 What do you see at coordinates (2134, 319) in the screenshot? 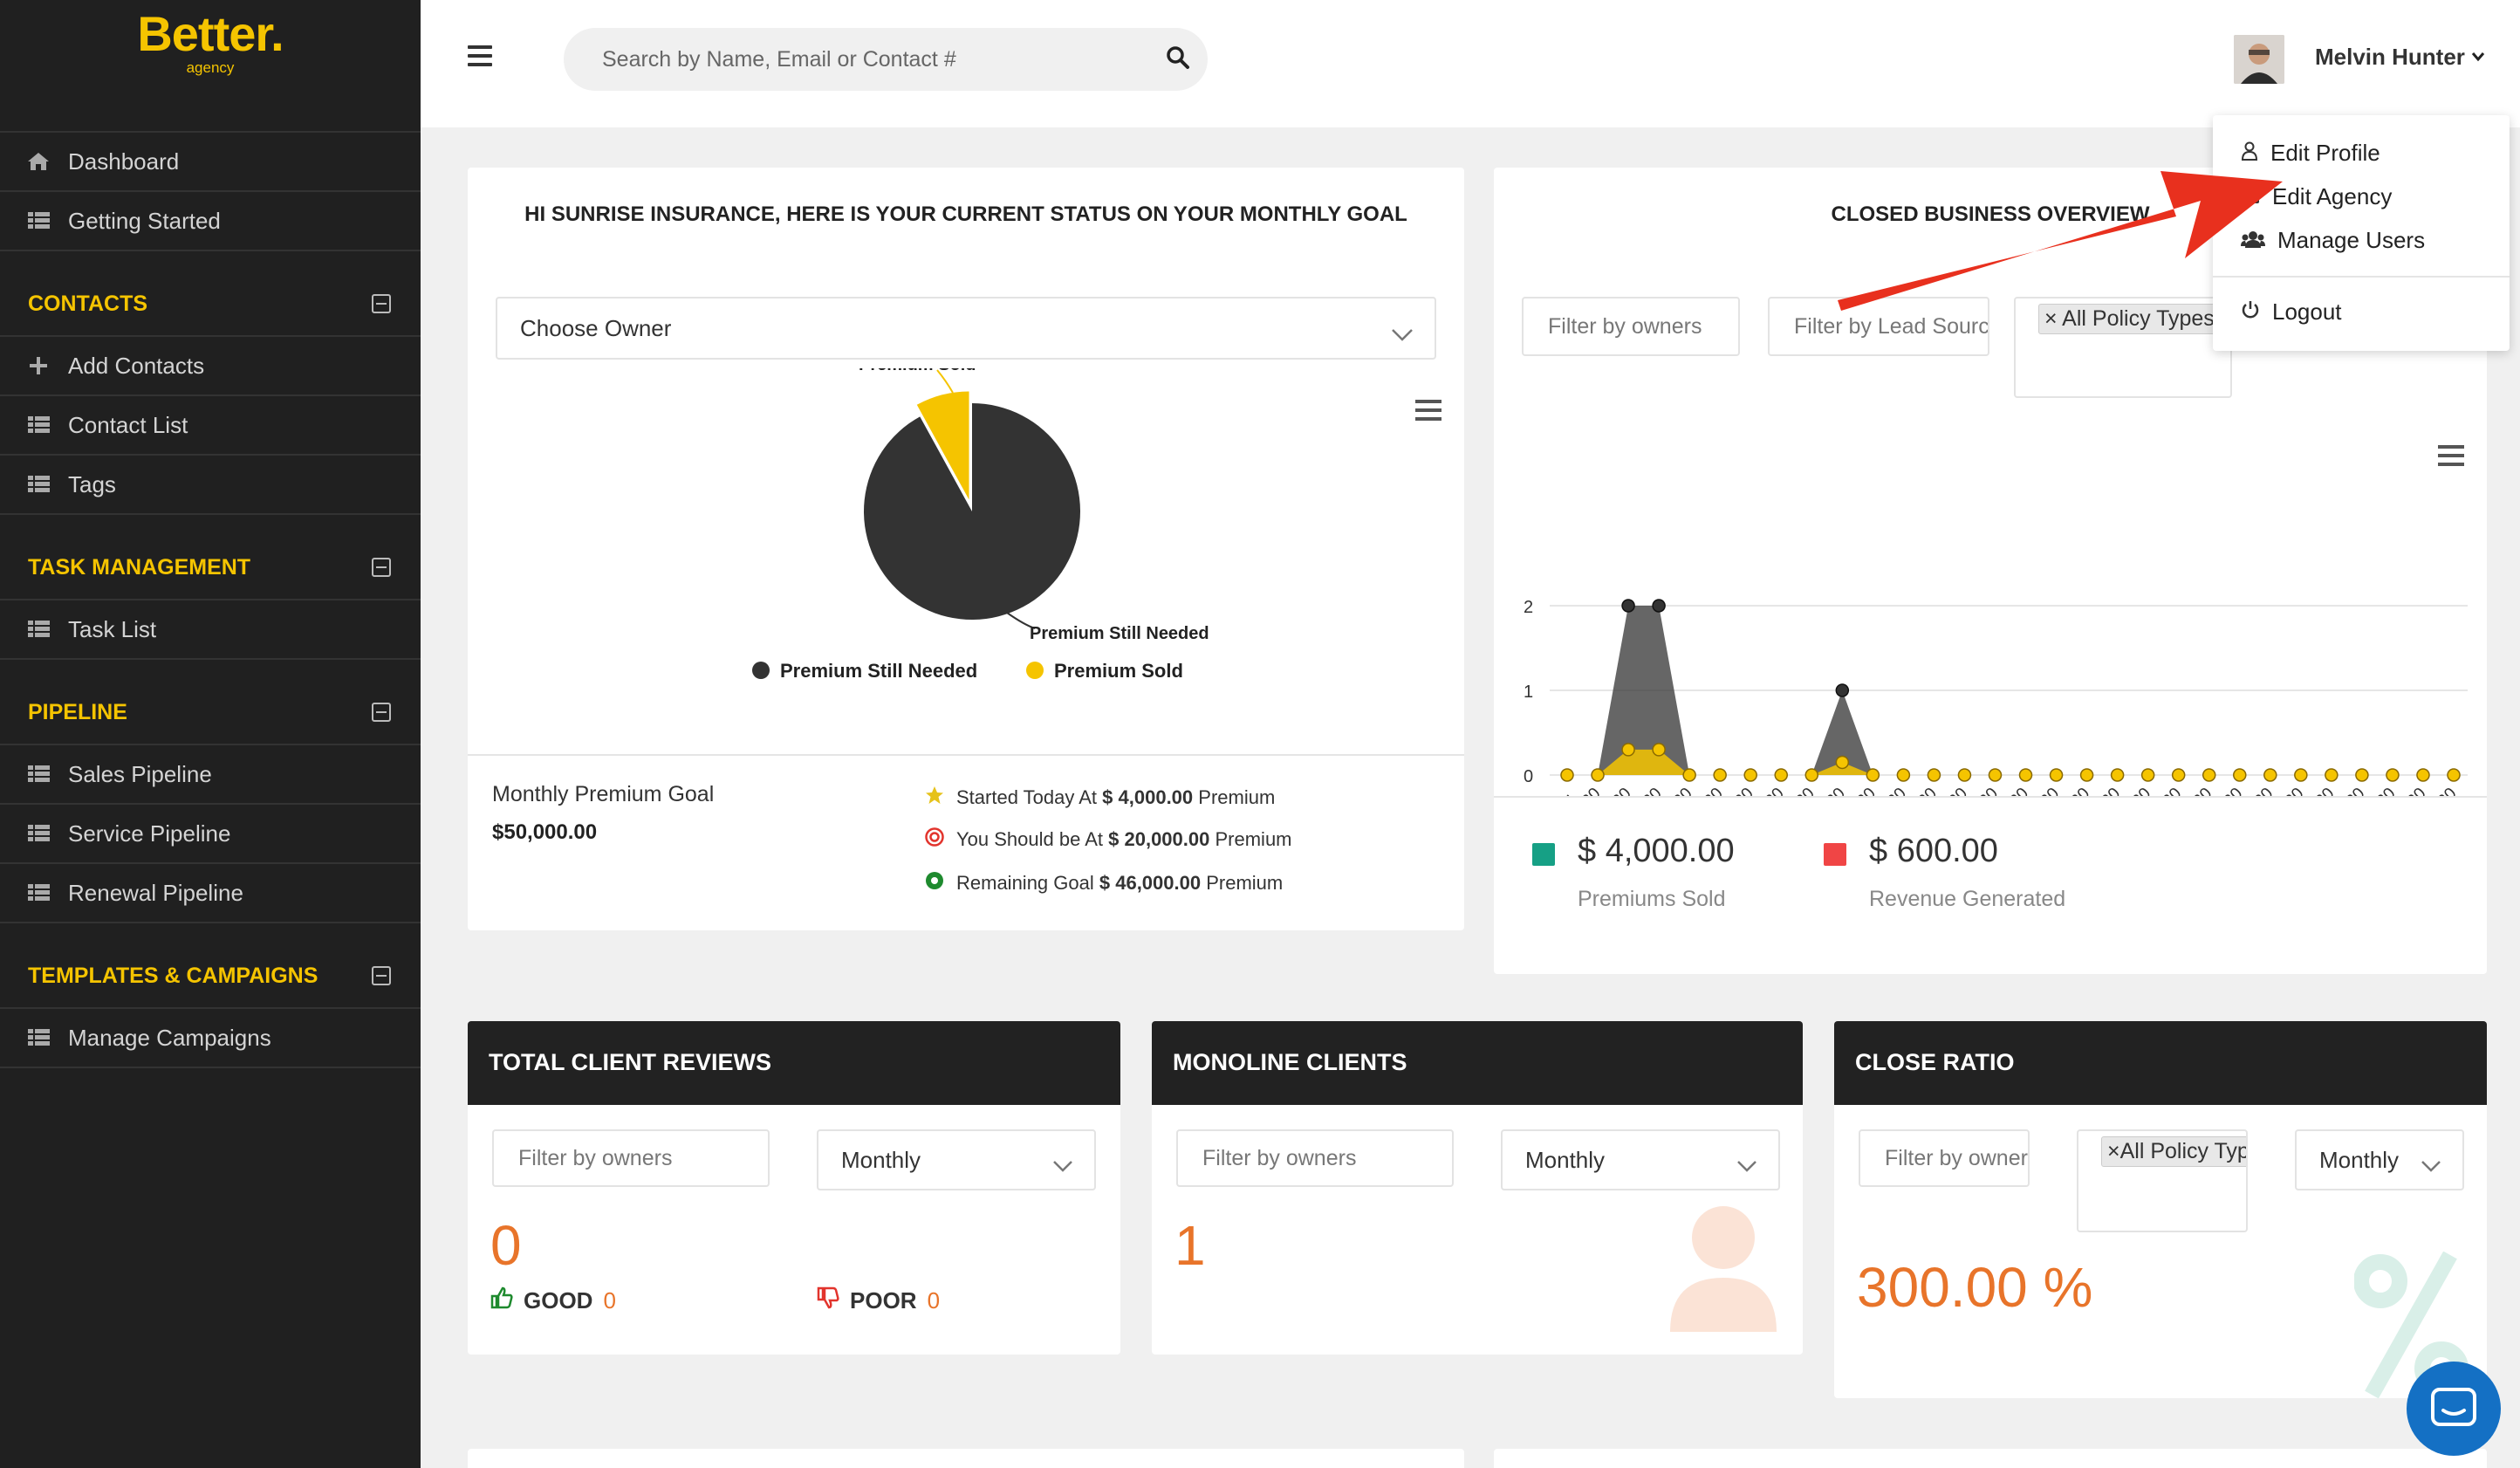
I see `policy-type-tag: × All Policy Types` at bounding box center [2134, 319].